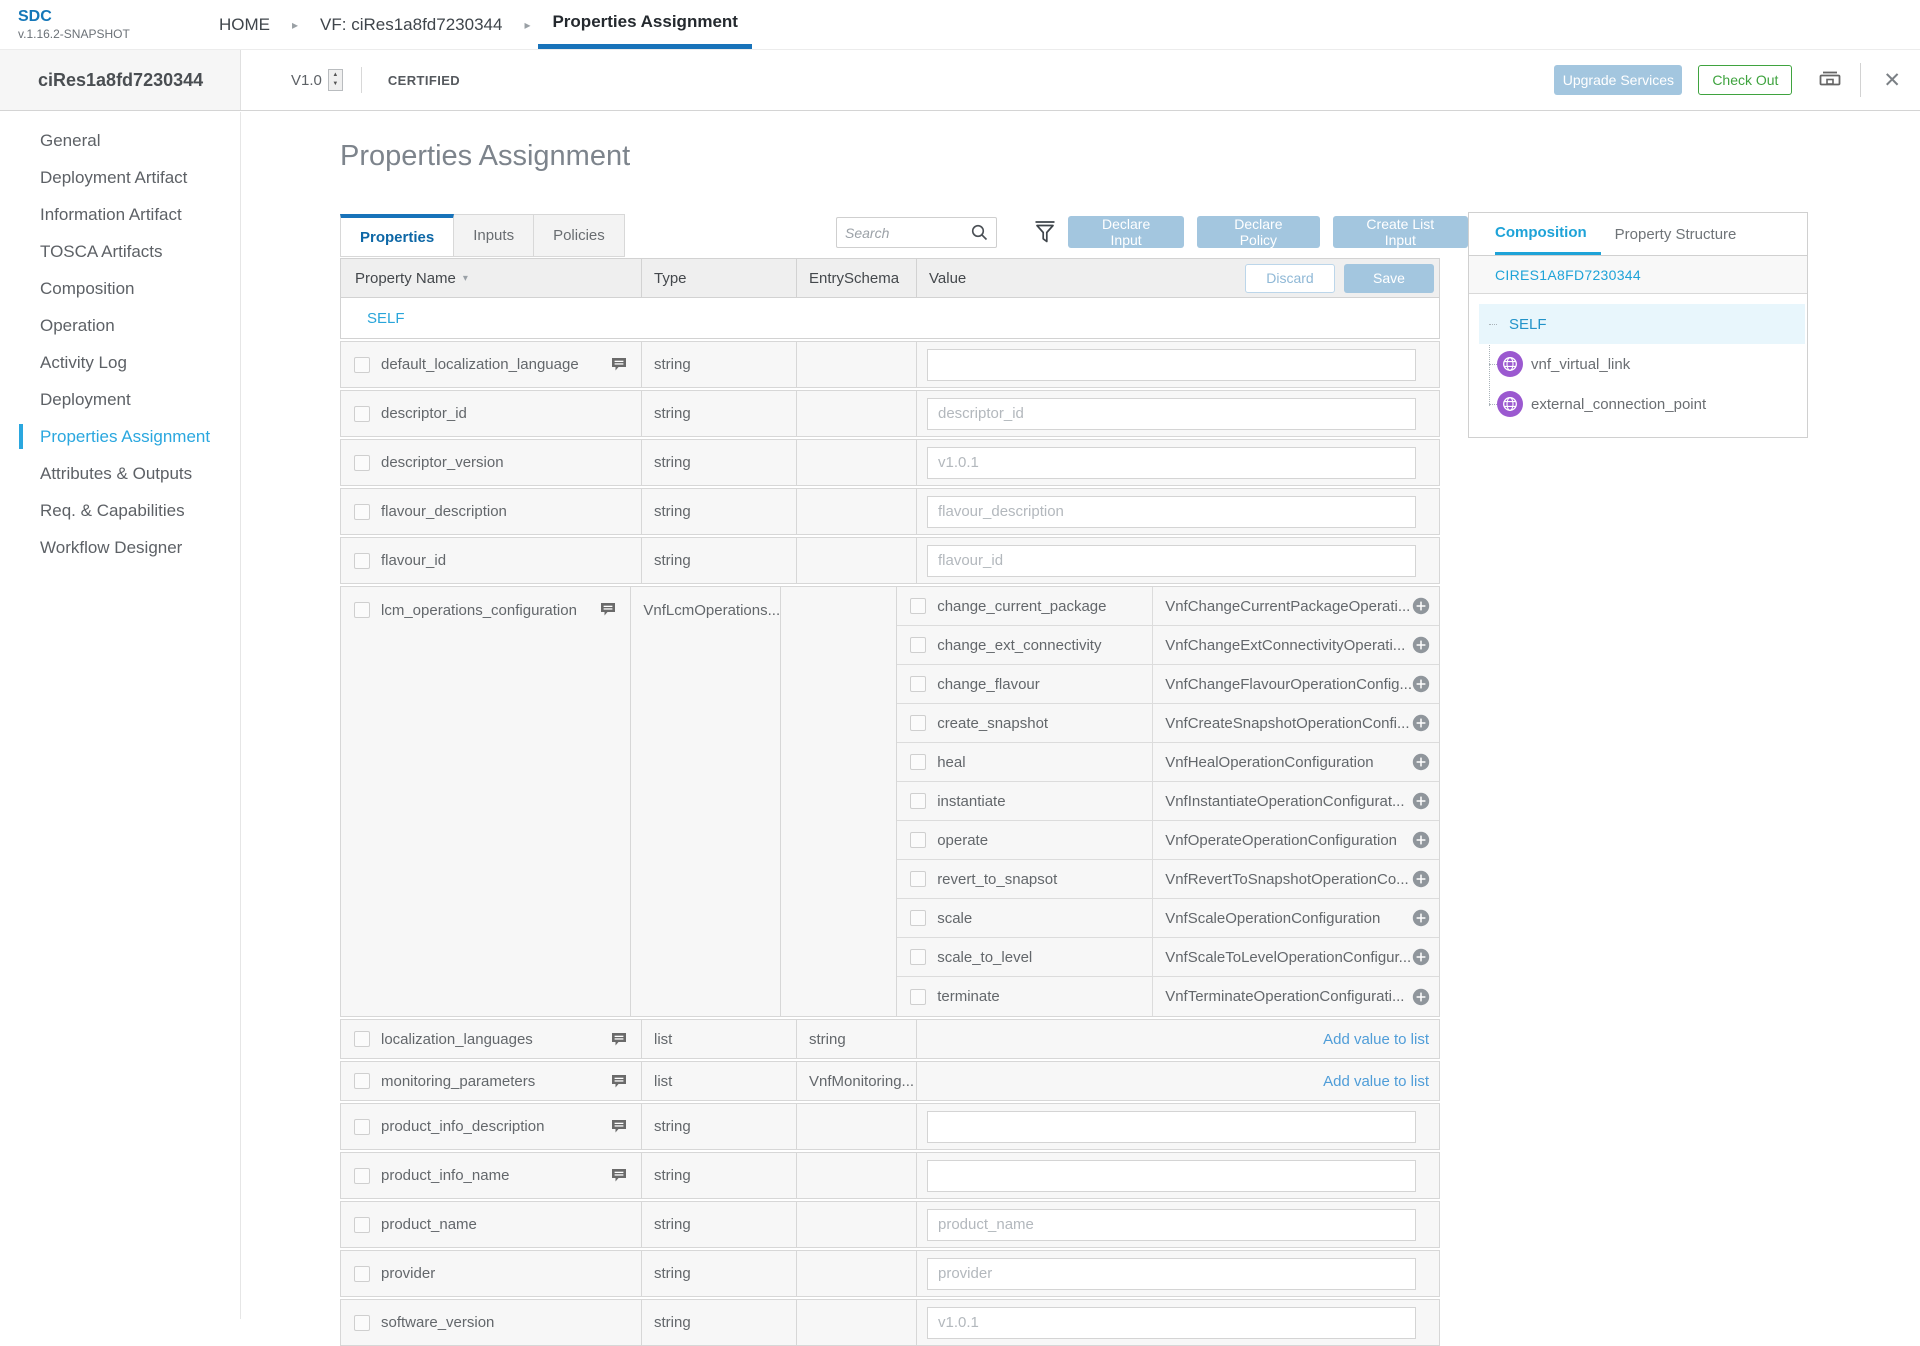  I want to click on version-selector: V1.0 ▲ ▼, so click(317, 80).